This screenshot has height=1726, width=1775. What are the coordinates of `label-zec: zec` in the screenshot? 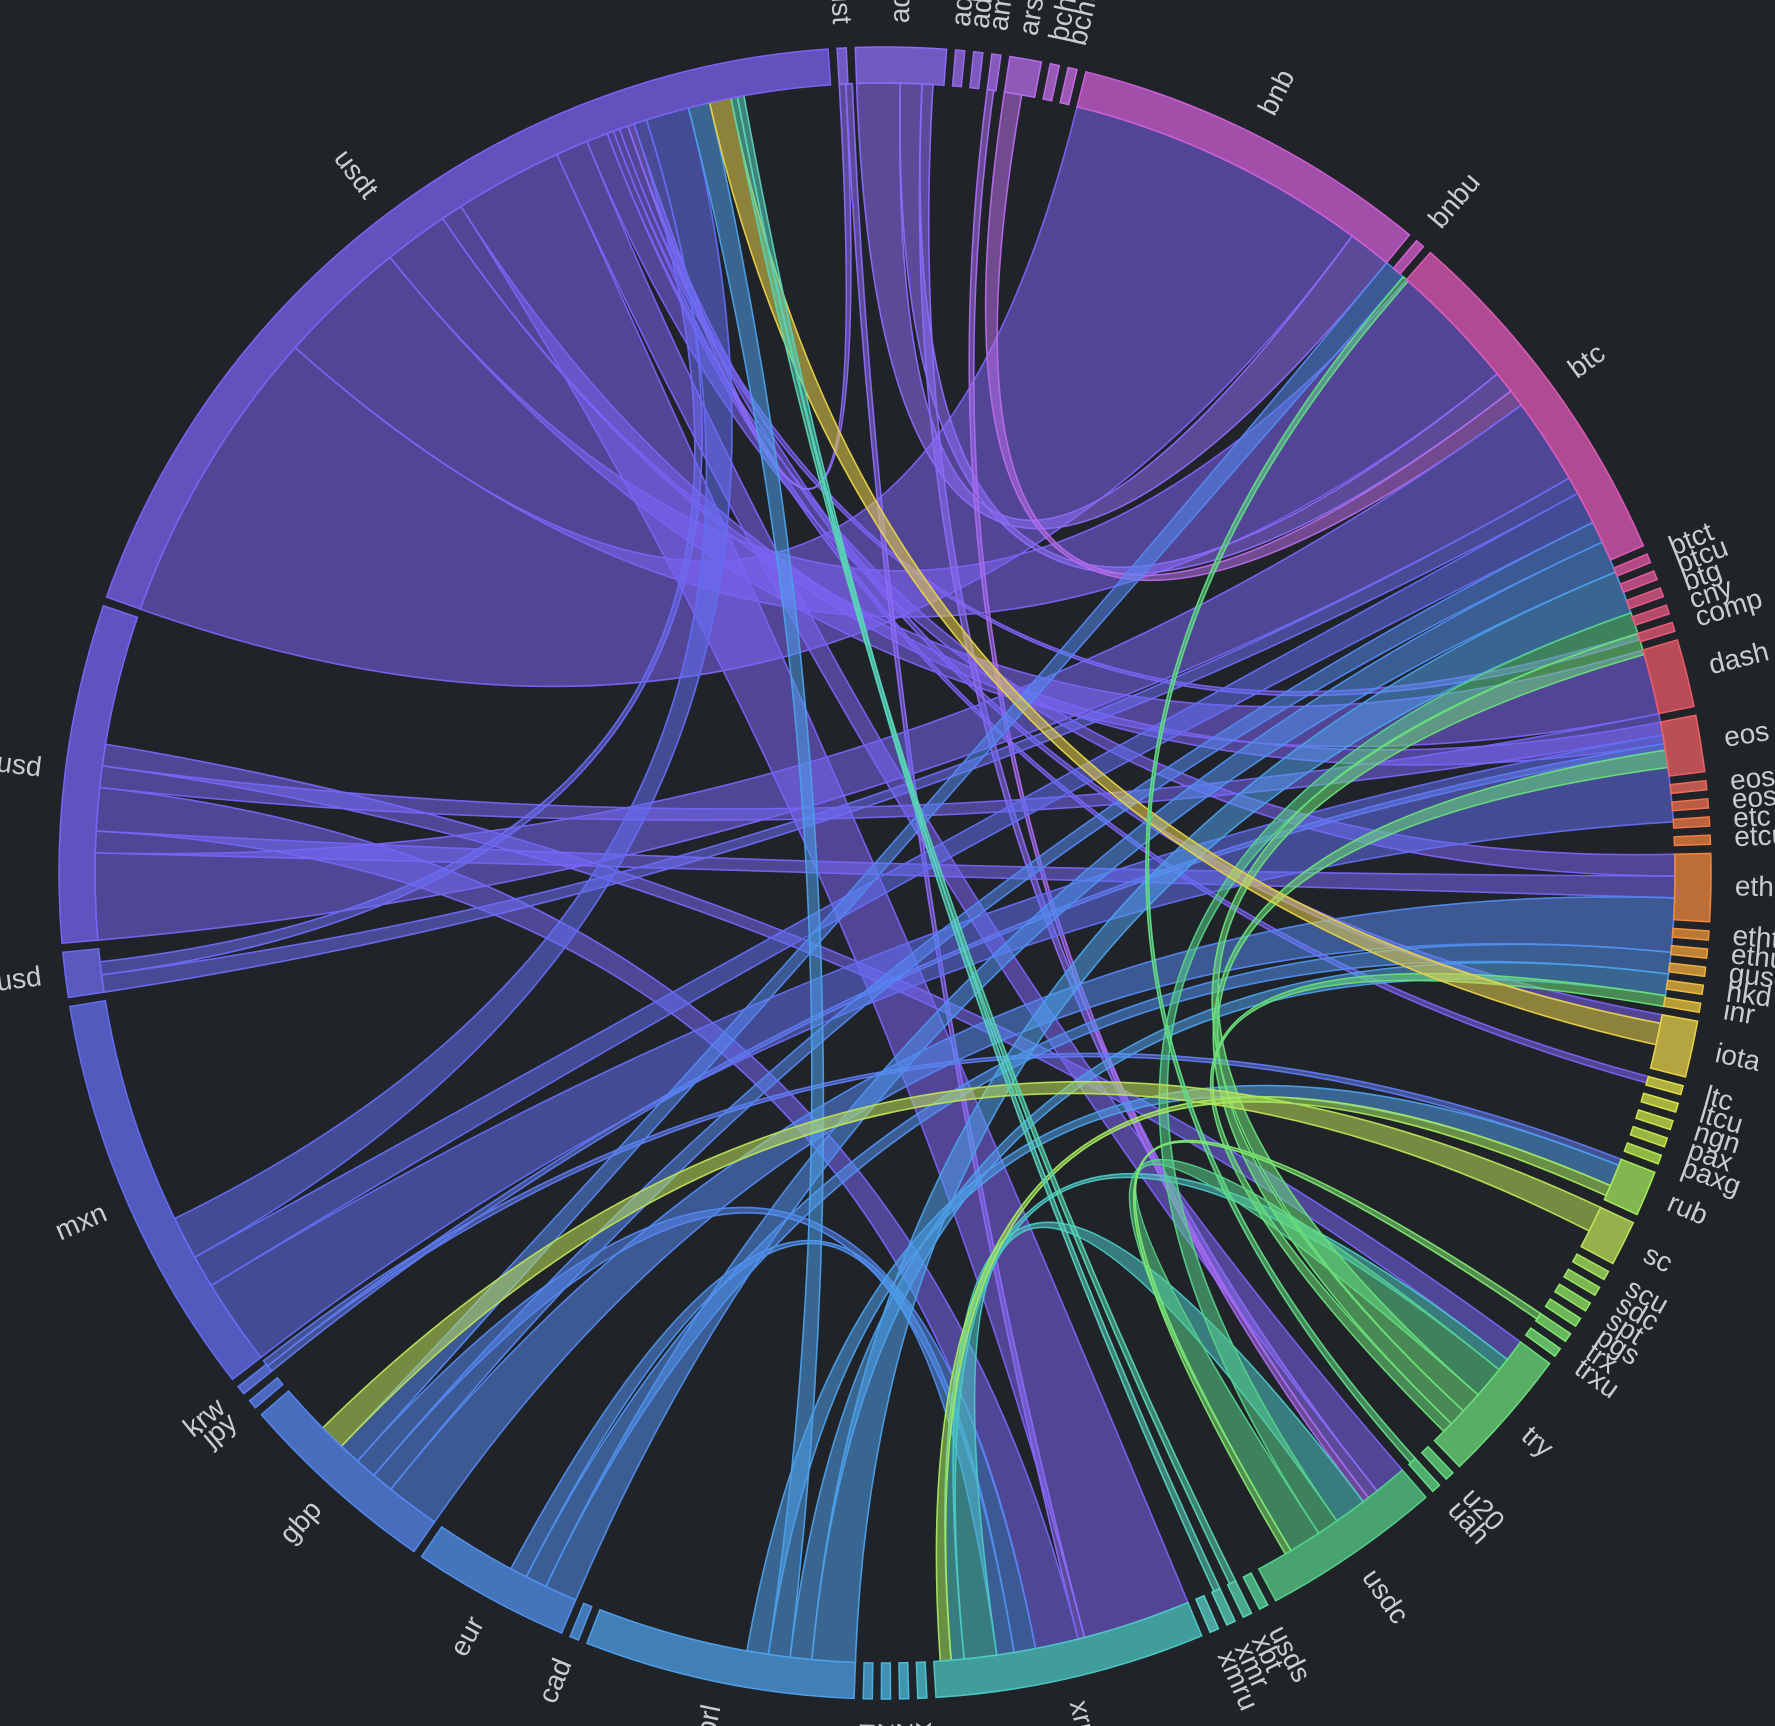 It's located at (888, 1724).